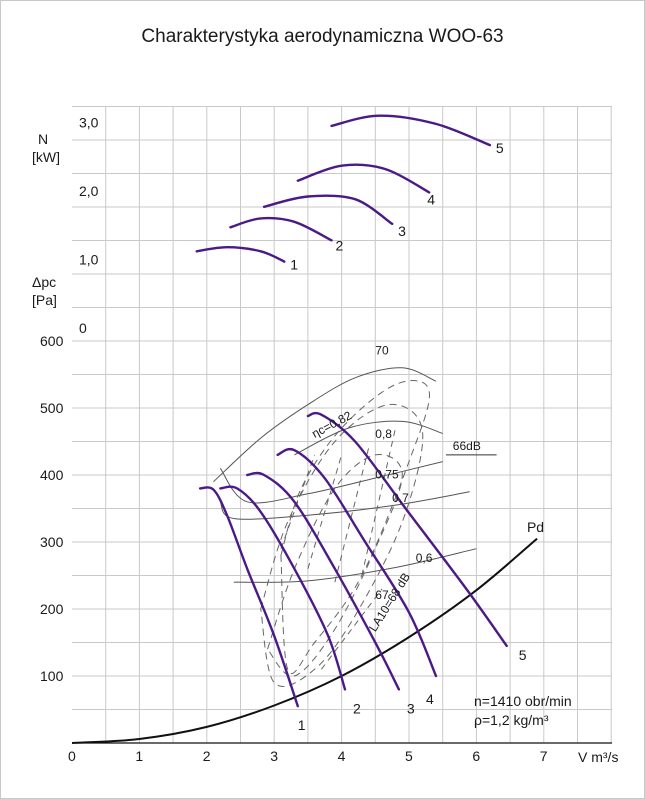  Describe the element at coordinates (294, 265) in the screenshot. I see `fan-power-curve-label: 1` at that location.